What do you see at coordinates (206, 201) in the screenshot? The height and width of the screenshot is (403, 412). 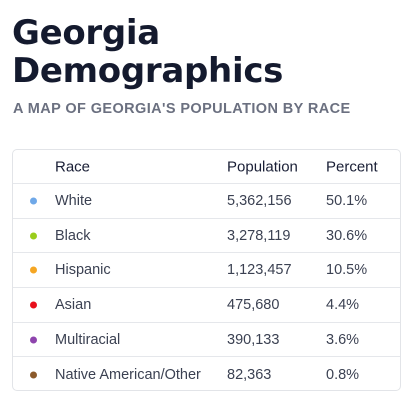 I see `table-row: White 5,362,156 50.1%` at bounding box center [206, 201].